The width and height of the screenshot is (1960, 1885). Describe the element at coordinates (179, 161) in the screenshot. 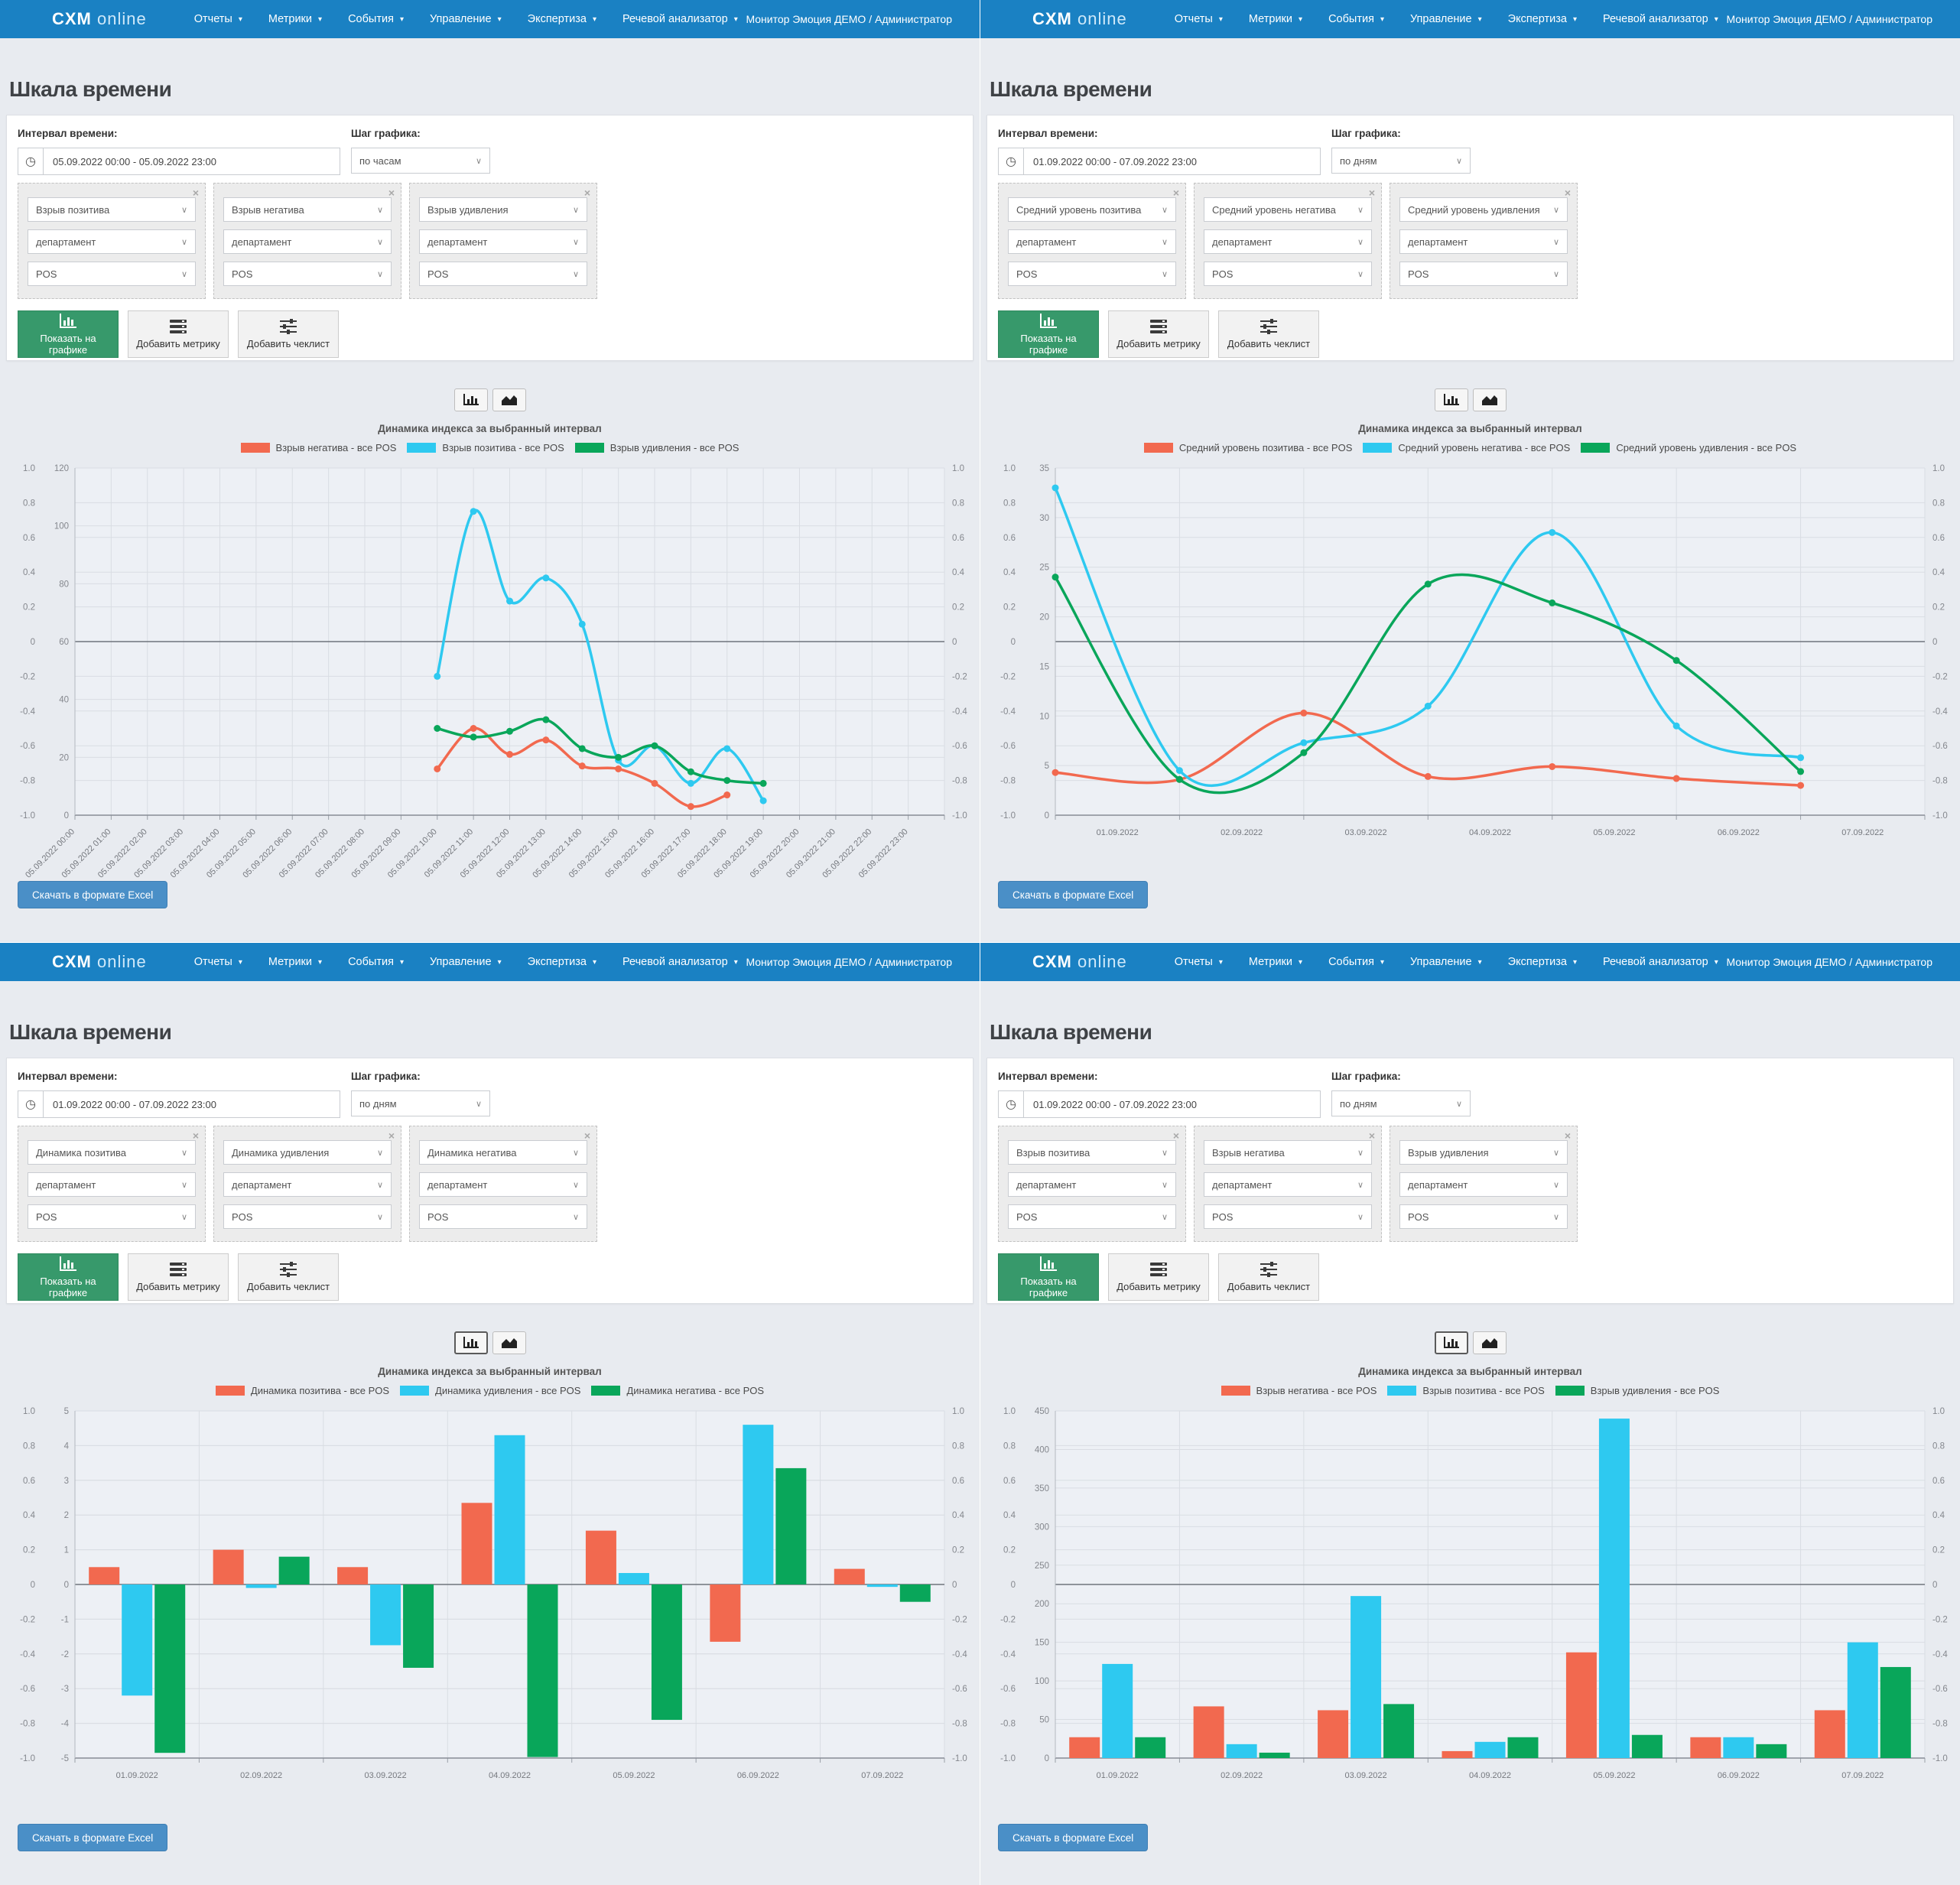

I see `interval-input: ◷ 05.09.2022 00:00 - 05.09.2022 23:00` at that location.